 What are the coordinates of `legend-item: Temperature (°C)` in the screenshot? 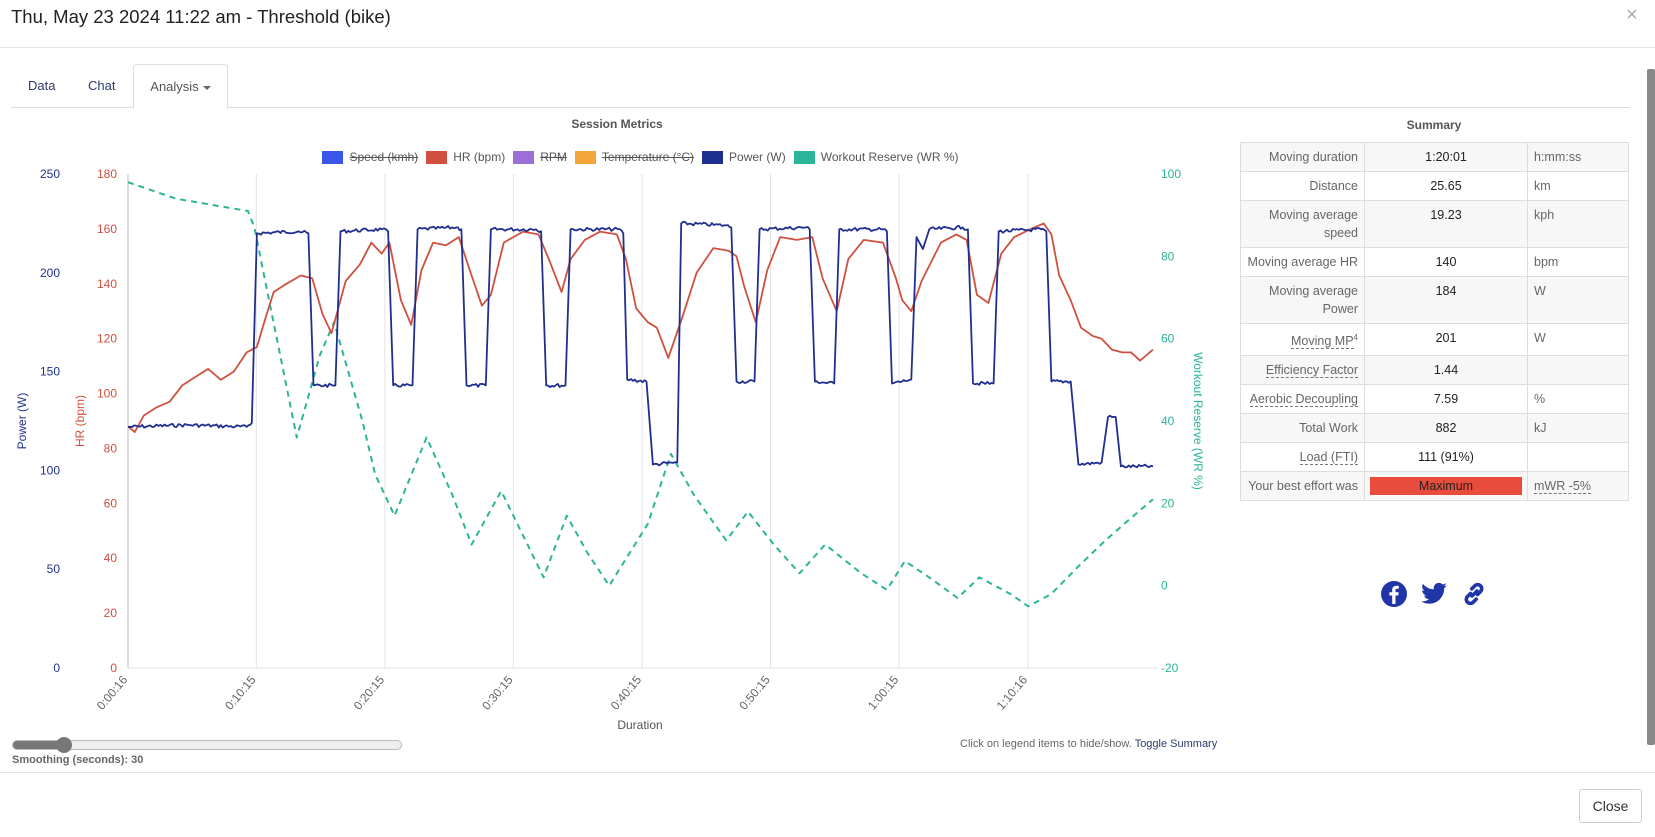 It's located at (634, 157).